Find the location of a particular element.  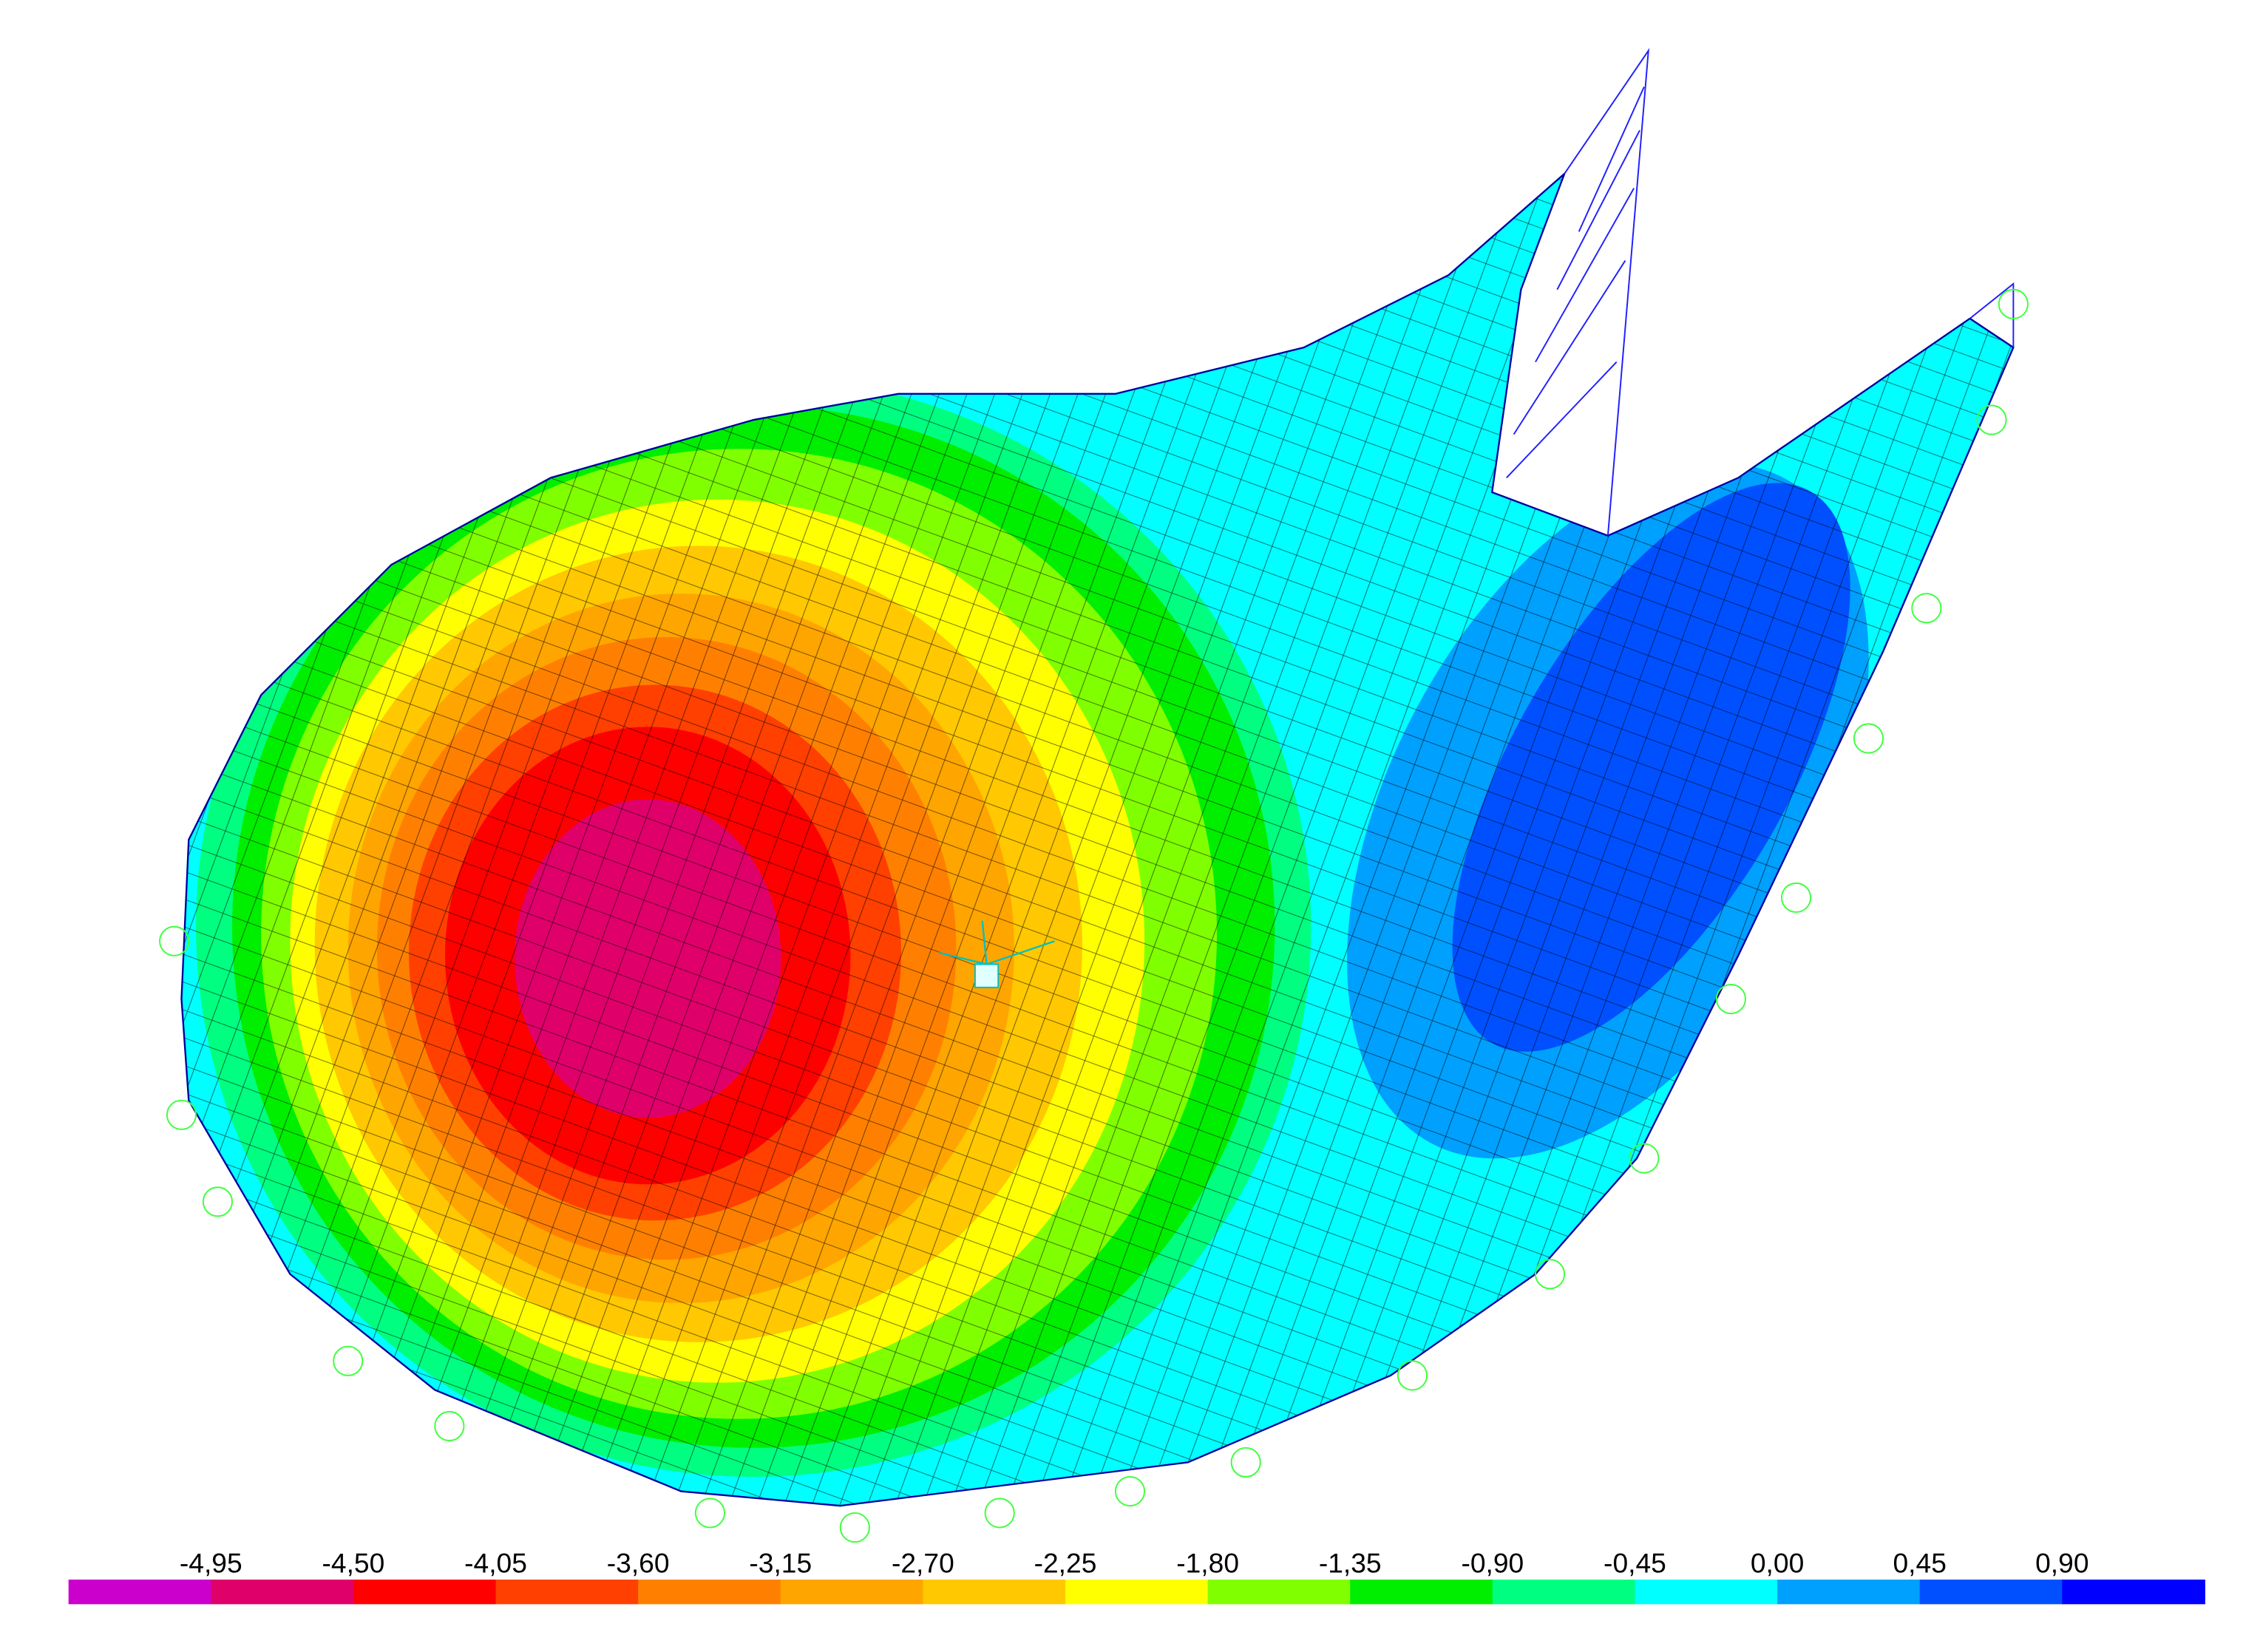

legend-label: -2,70 is located at coordinates (923, 1562).